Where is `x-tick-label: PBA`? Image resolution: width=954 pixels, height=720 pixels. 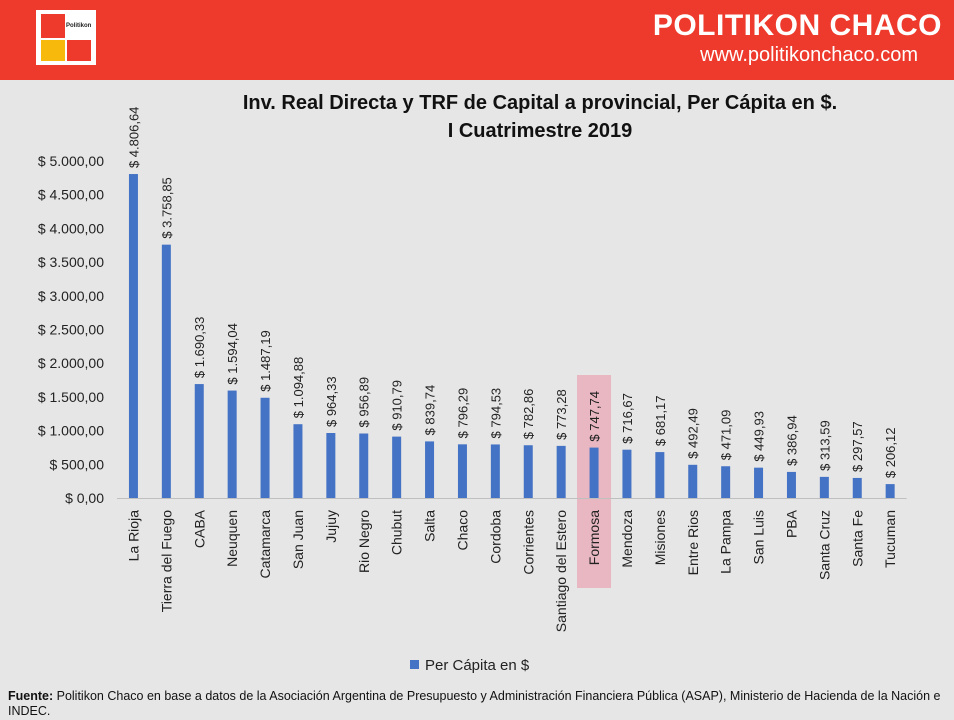 x-tick-label: PBA is located at coordinates (791, 523).